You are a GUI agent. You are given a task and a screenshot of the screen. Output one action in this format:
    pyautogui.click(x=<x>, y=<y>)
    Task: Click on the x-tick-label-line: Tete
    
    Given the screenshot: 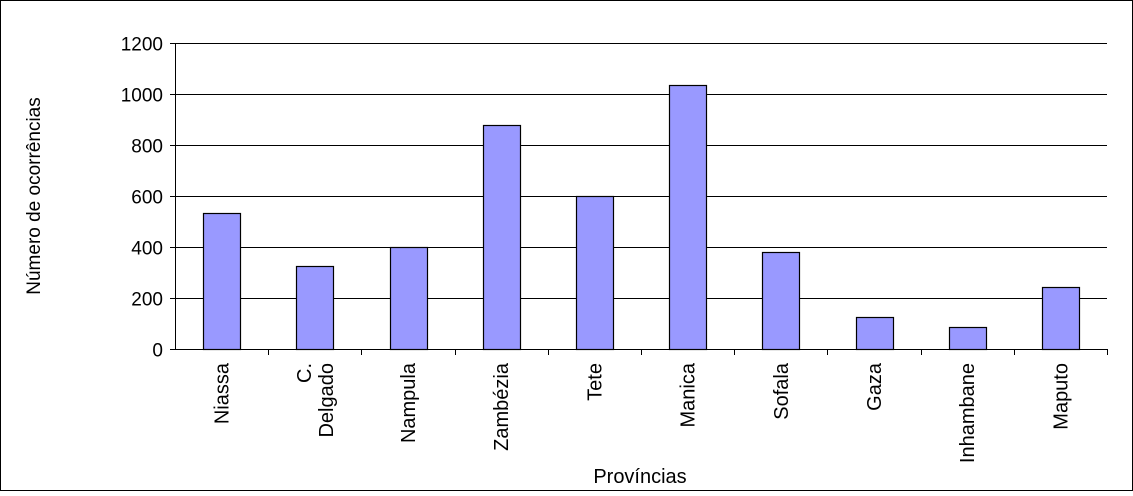 What is the action you would take?
    pyautogui.click(x=595, y=382)
    